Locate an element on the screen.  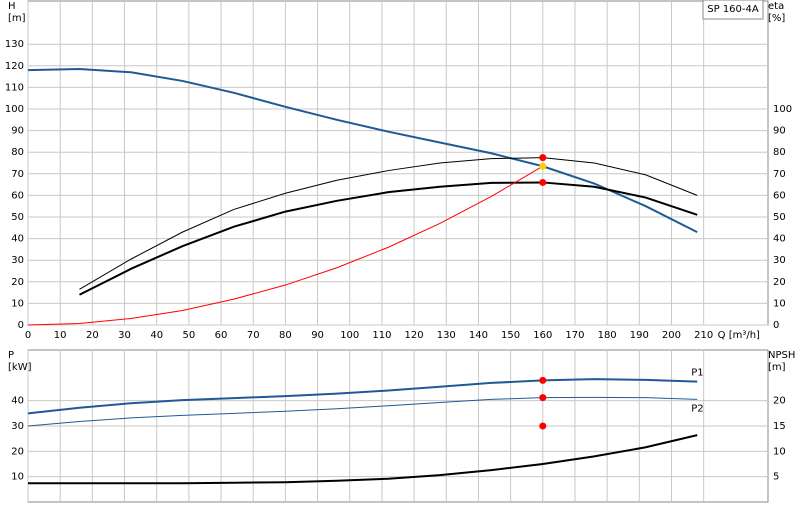
y2-axis-label: eta is located at coordinates (776, 6).